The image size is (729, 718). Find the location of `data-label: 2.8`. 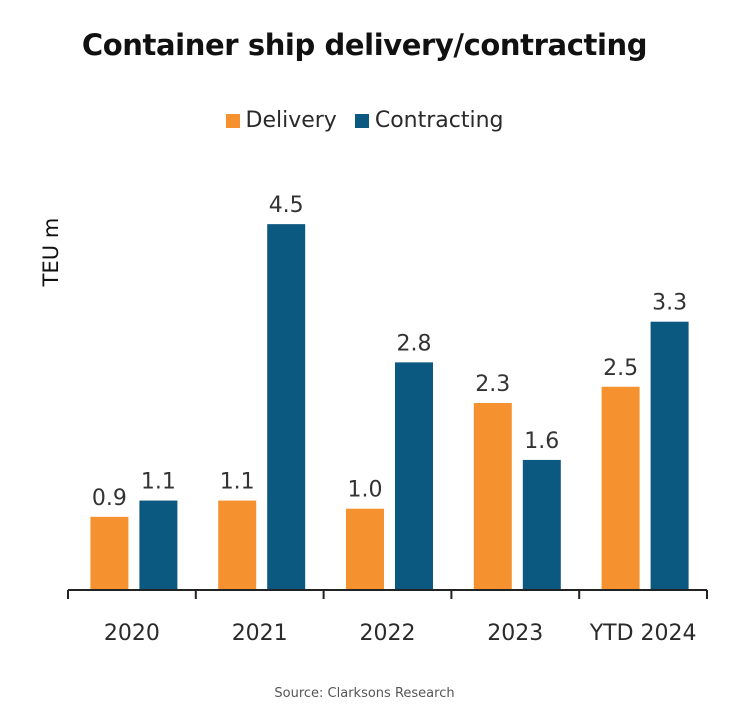

data-label: 2.8 is located at coordinates (414, 343).